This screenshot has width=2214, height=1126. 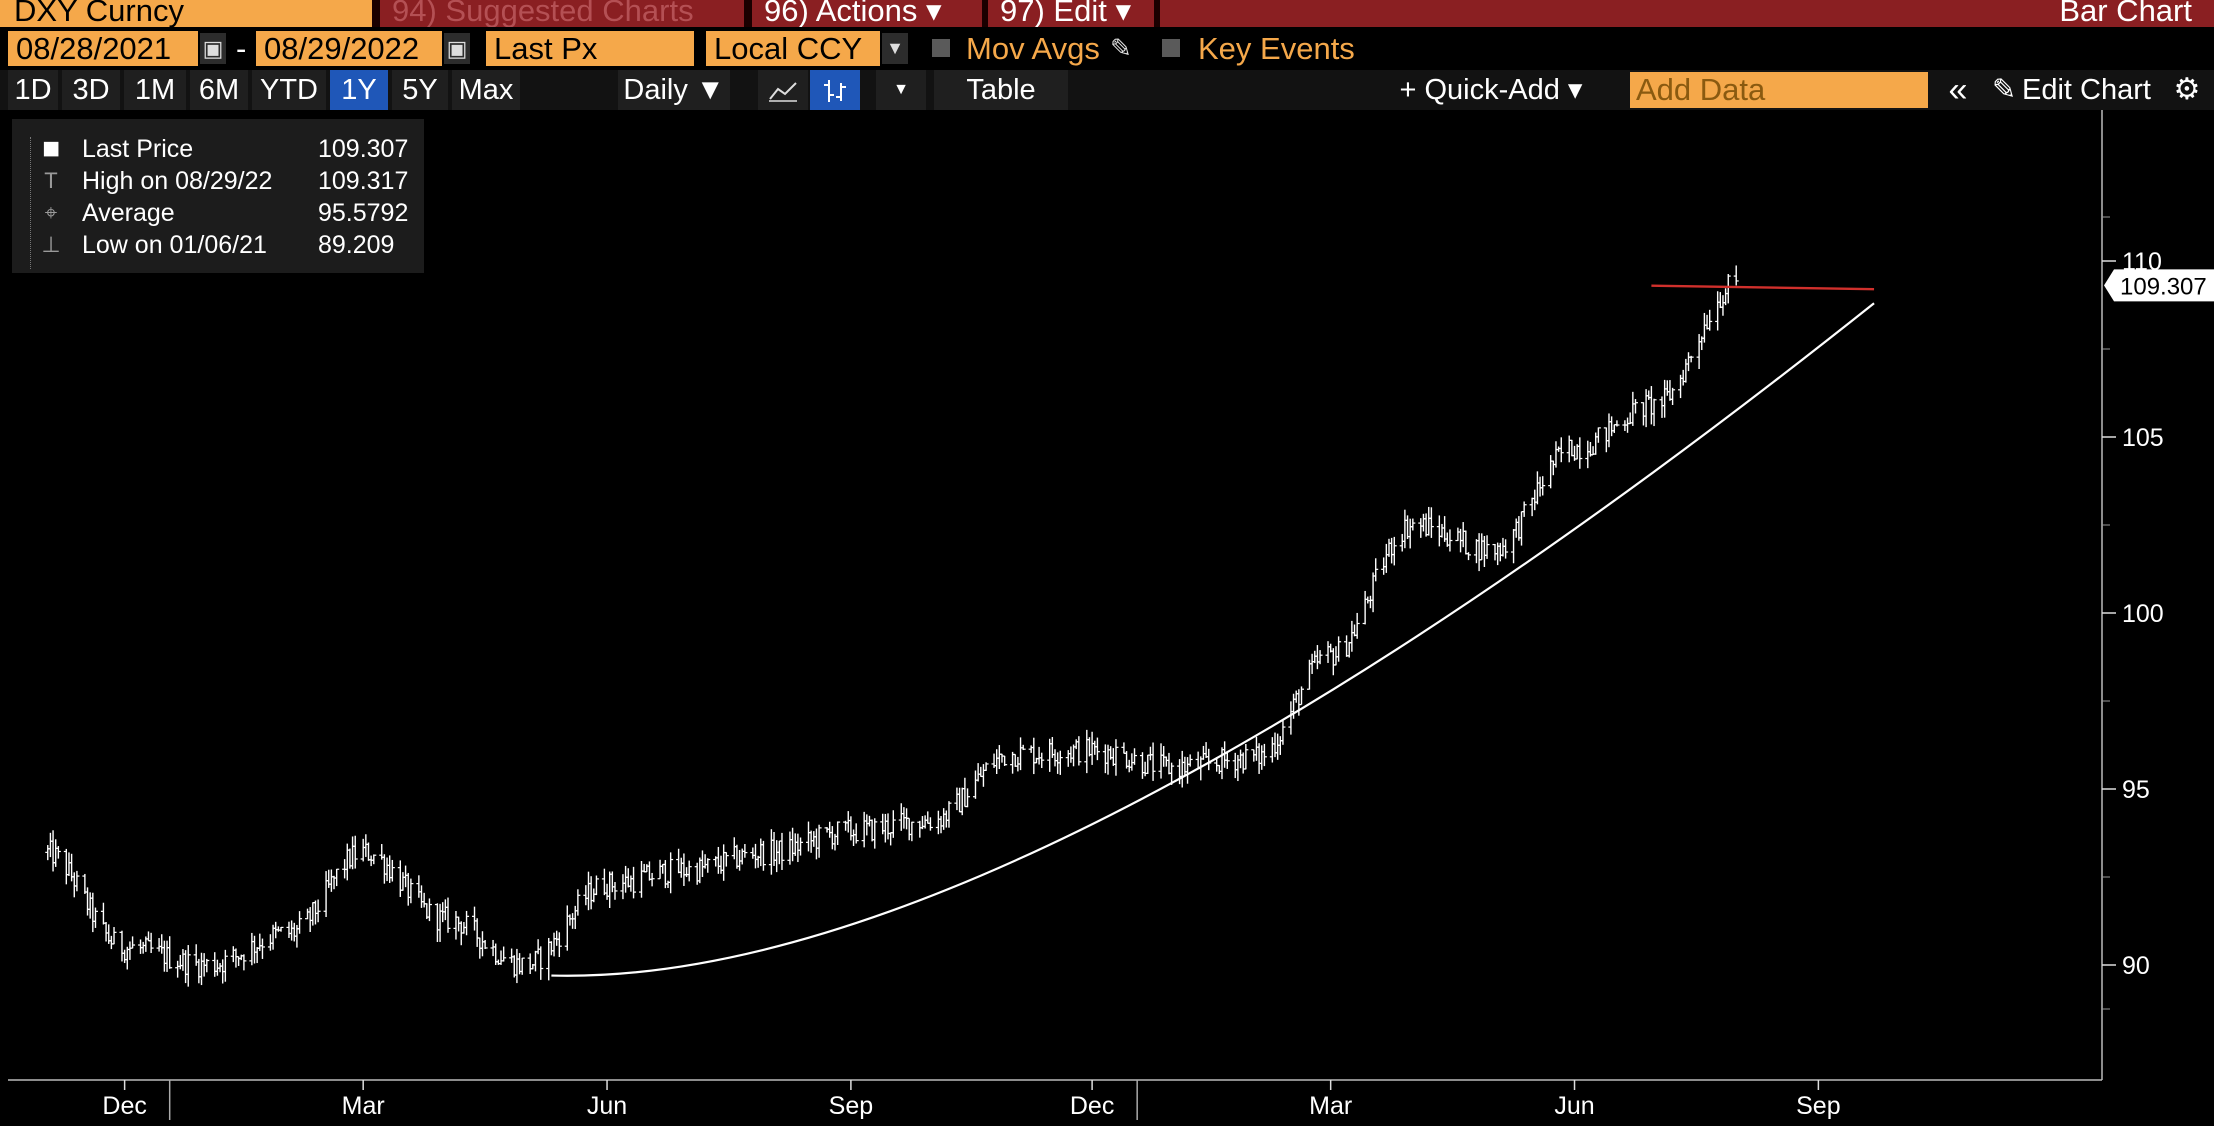 What do you see at coordinates (349, 48) in the screenshot?
I see `end-date-field: 08/29/2022` at bounding box center [349, 48].